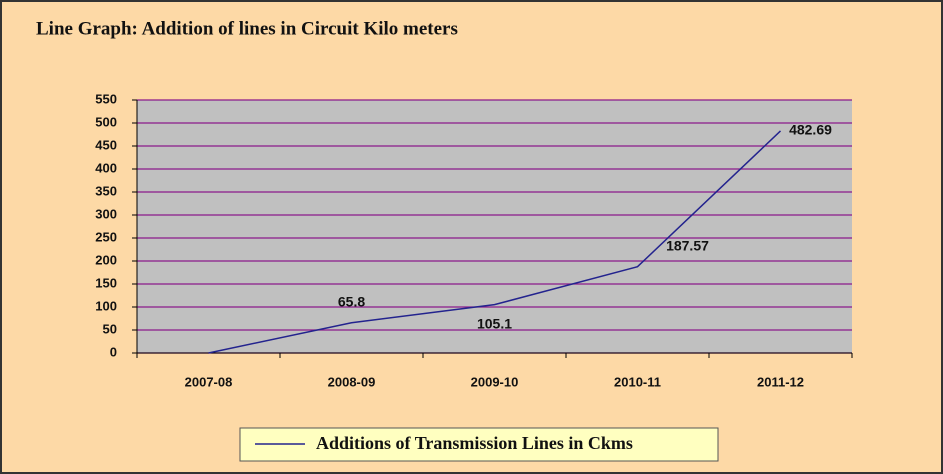 Image resolution: width=943 pixels, height=474 pixels. What do you see at coordinates (474, 443) in the screenshot?
I see `legend-label: Additions of Transmission Lines in Ckms` at bounding box center [474, 443].